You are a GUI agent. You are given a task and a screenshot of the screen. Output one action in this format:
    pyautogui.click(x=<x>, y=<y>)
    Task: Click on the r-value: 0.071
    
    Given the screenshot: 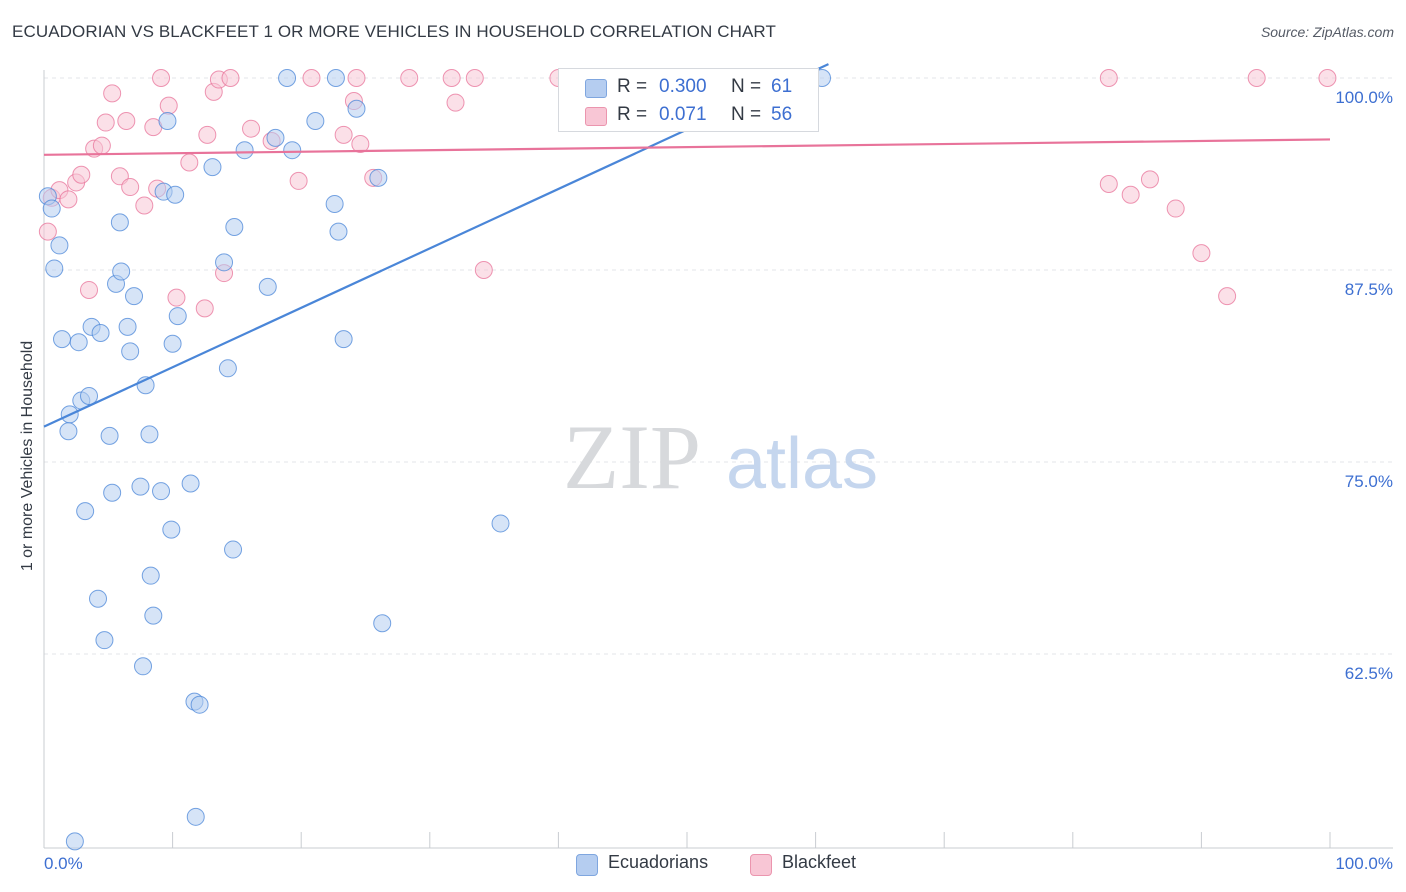 What is the action you would take?
    pyautogui.click(x=683, y=114)
    